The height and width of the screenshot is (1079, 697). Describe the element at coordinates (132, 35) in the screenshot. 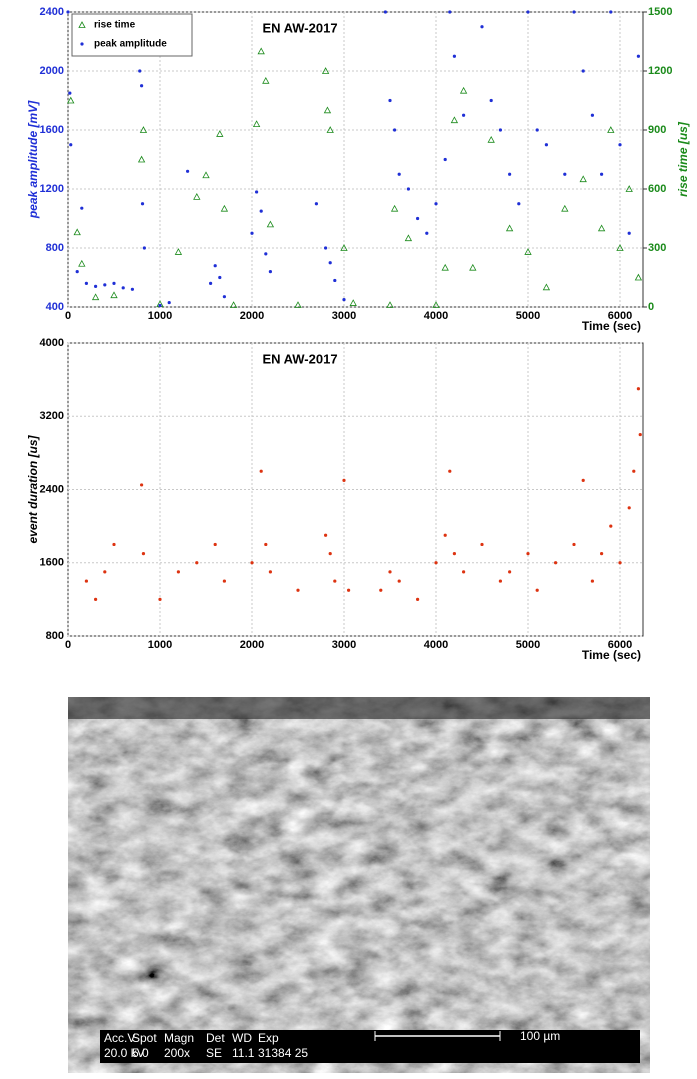

I see `legend-box` at that location.